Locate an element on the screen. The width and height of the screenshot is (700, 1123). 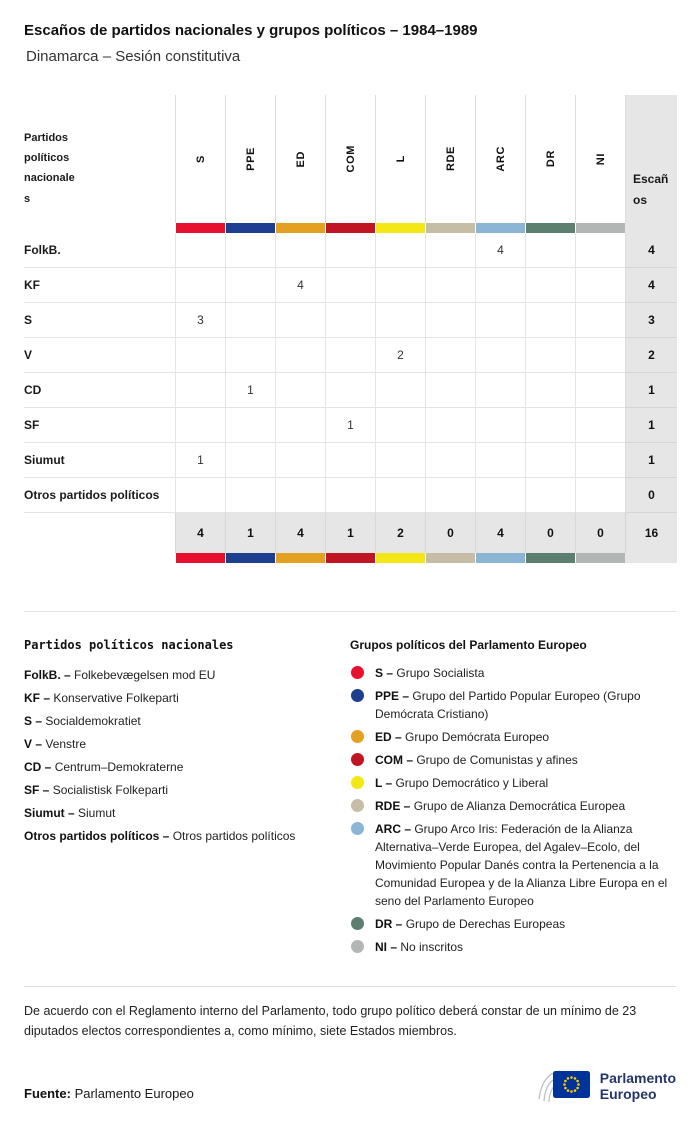
group-legend-item: DR – Grupo de Derechas Europeas is located at coordinates (513, 924).